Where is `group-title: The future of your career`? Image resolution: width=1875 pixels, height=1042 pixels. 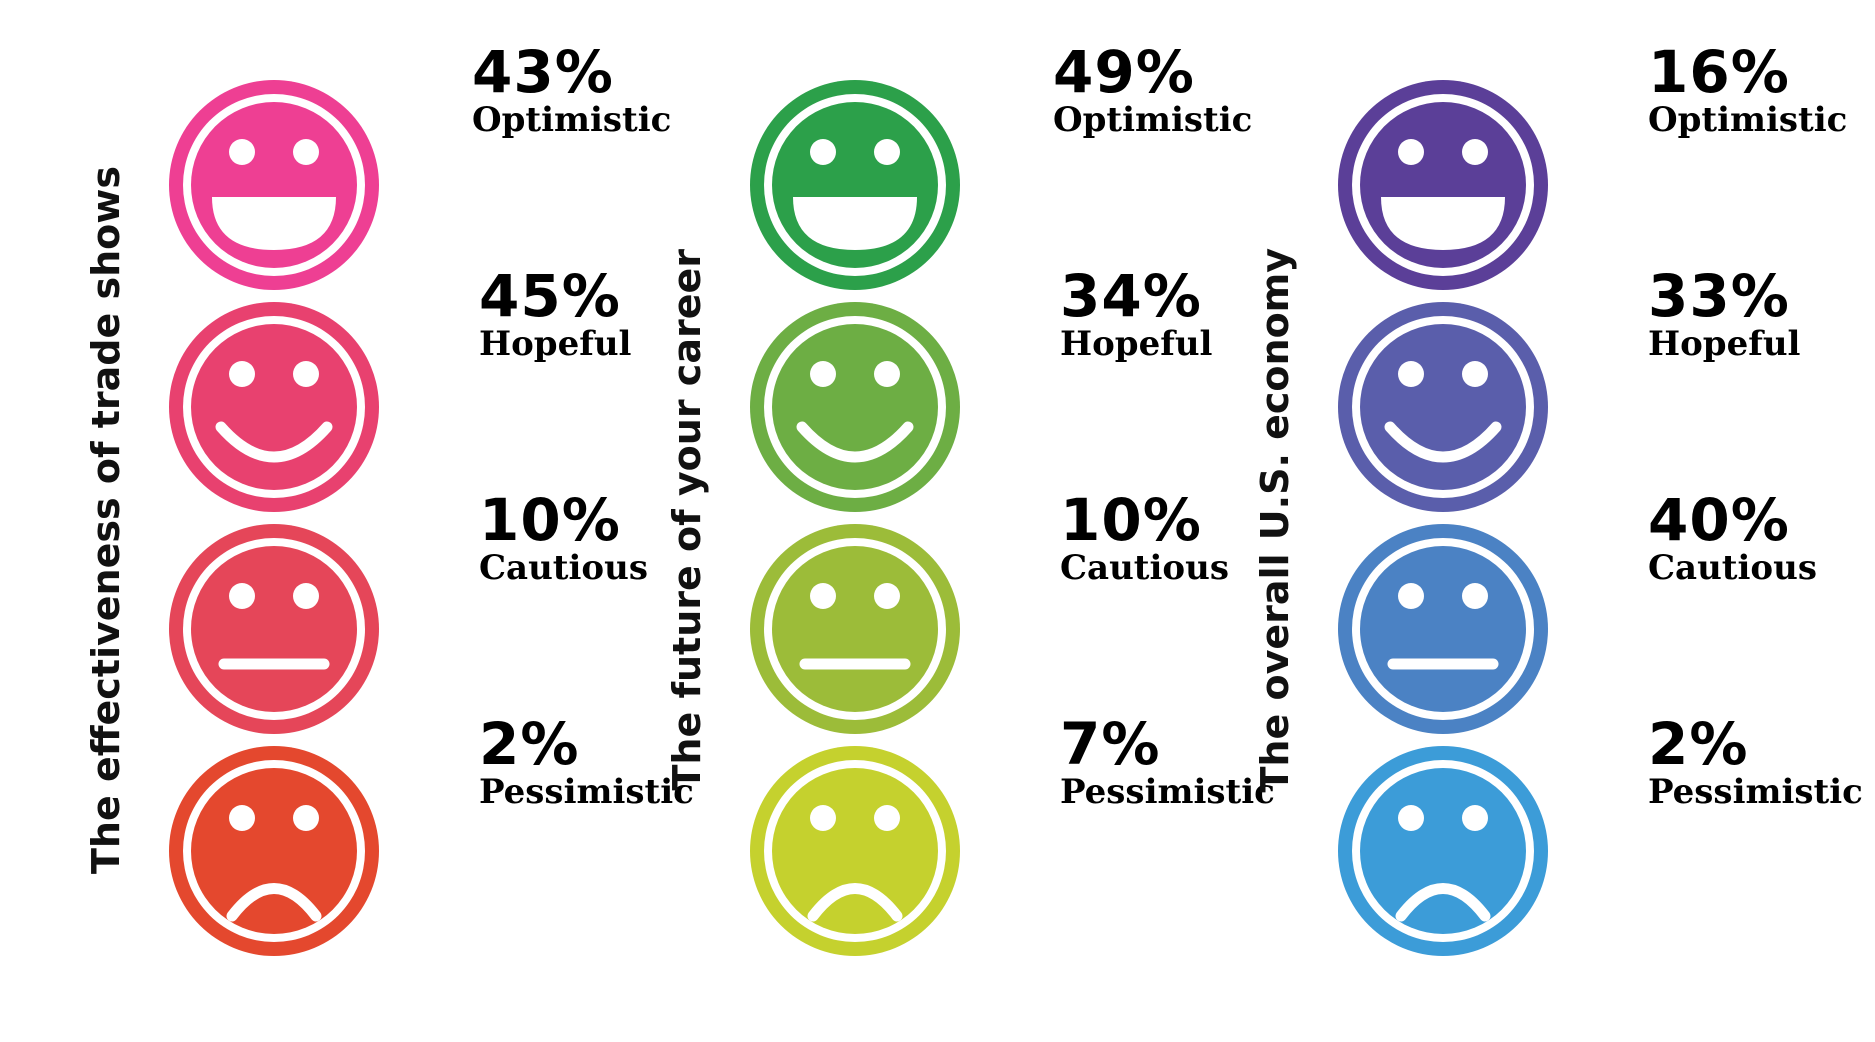
group-title: The future of your career is located at coordinates (687, 520).